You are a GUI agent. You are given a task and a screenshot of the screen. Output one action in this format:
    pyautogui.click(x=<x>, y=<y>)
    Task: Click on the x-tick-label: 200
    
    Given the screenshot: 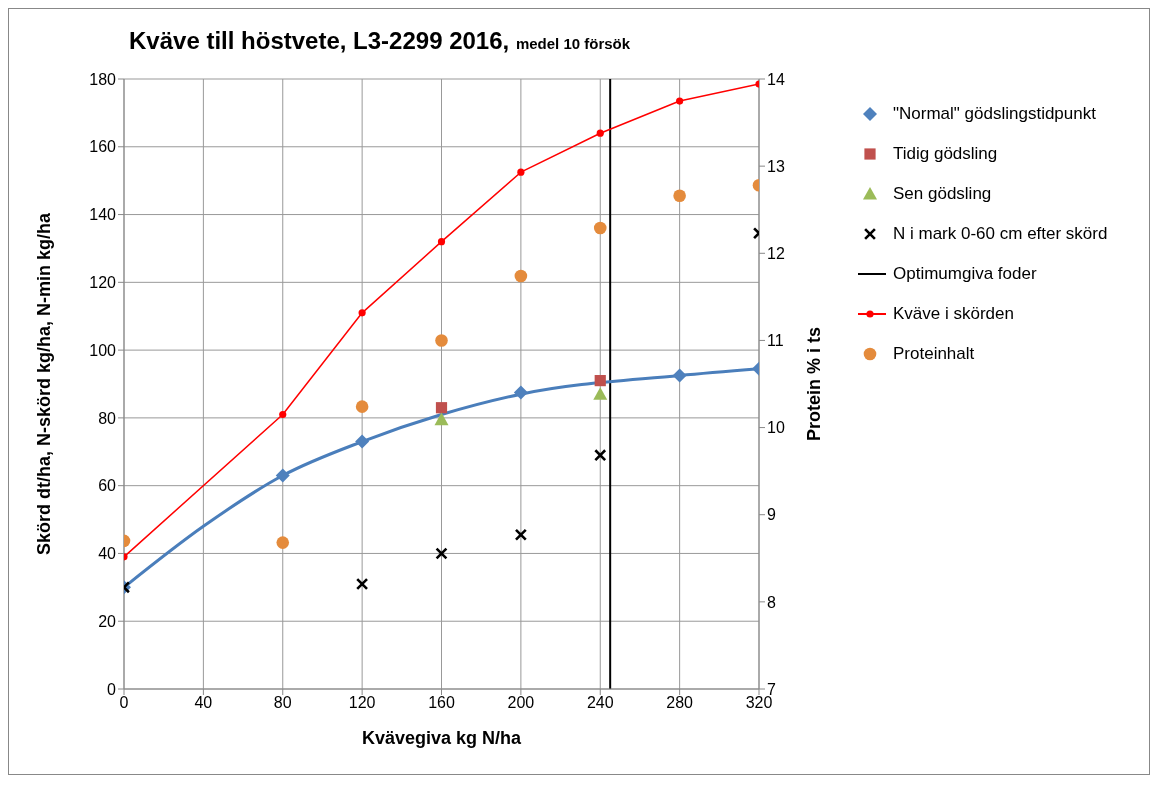 What is the action you would take?
    pyautogui.click(x=521, y=703)
    